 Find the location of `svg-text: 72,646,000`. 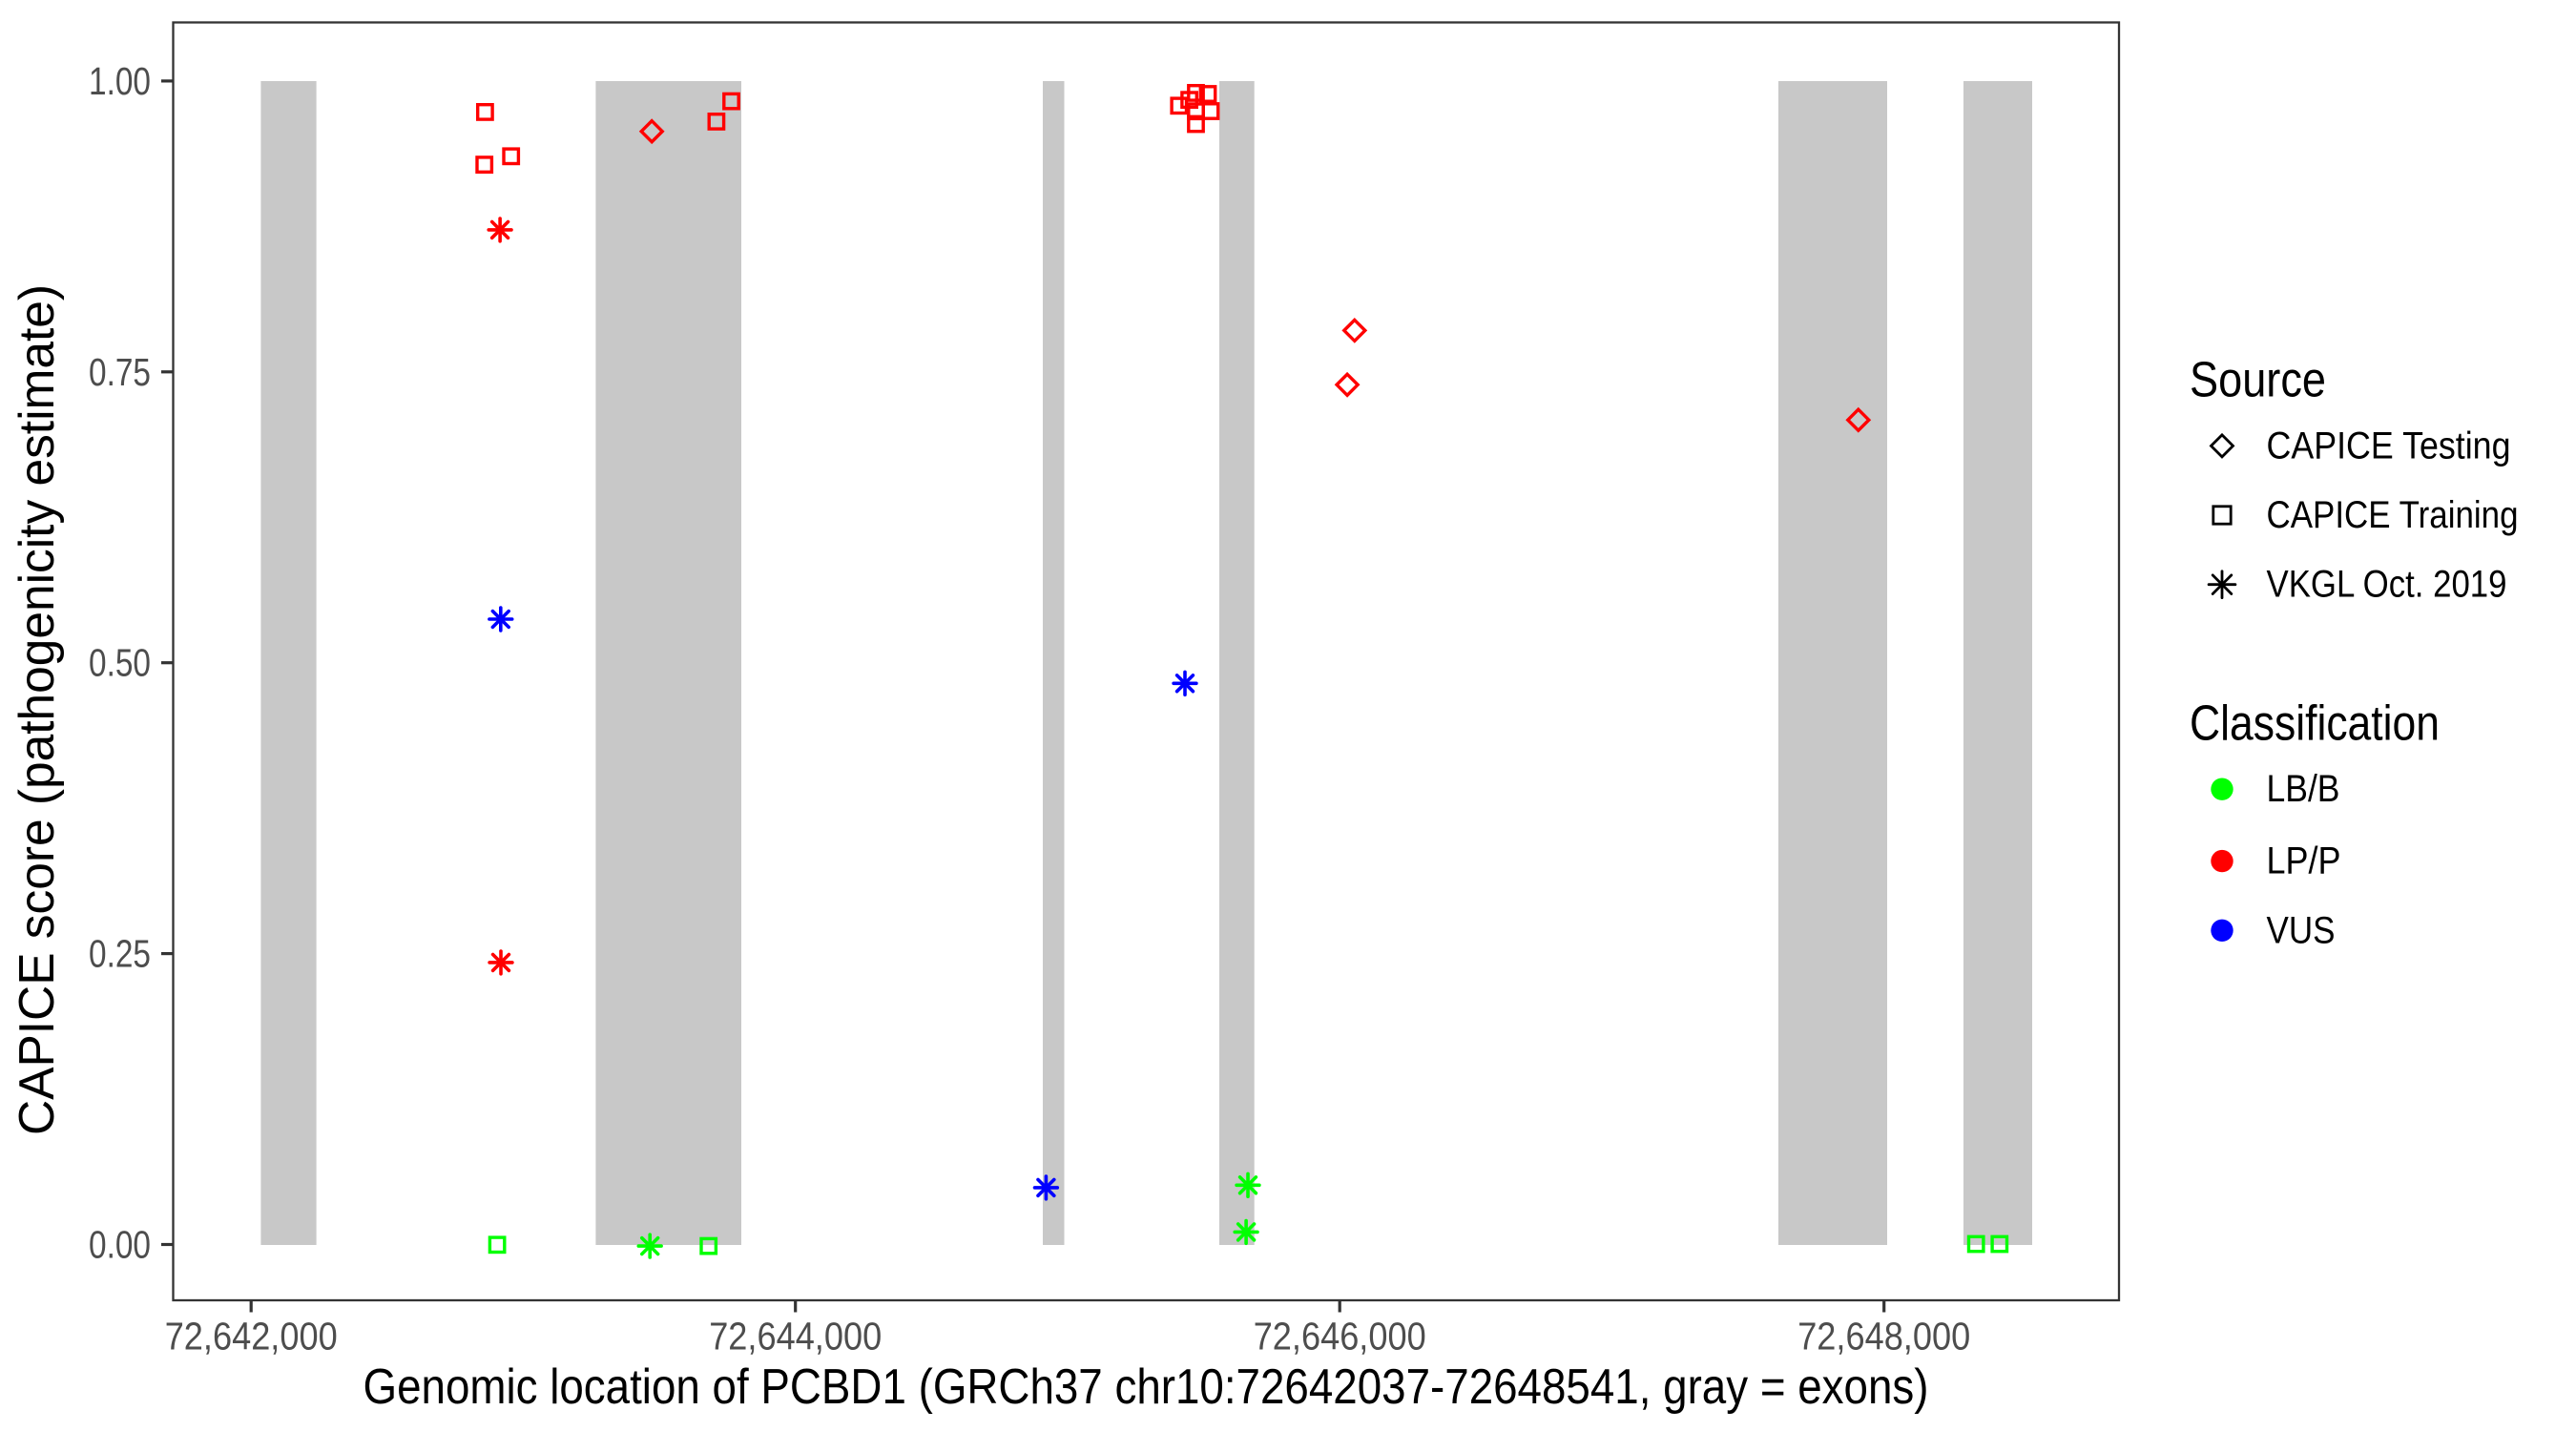

svg-text: 72,646,000 is located at coordinates (1340, 1336).